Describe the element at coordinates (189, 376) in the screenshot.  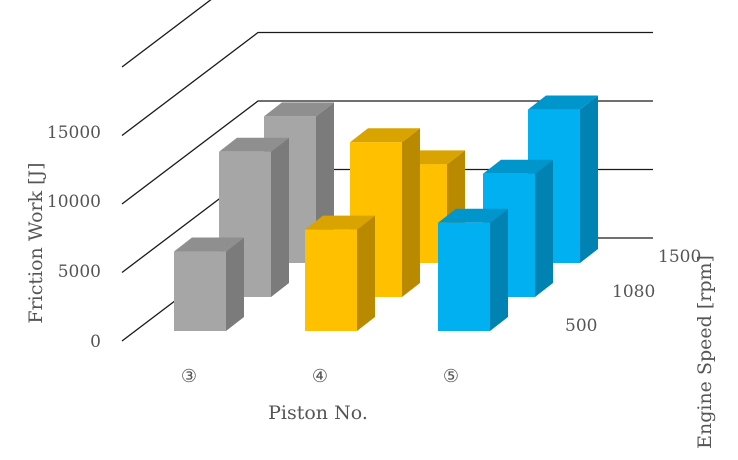
I see `x-tick-label-piston-3: ③` at that location.